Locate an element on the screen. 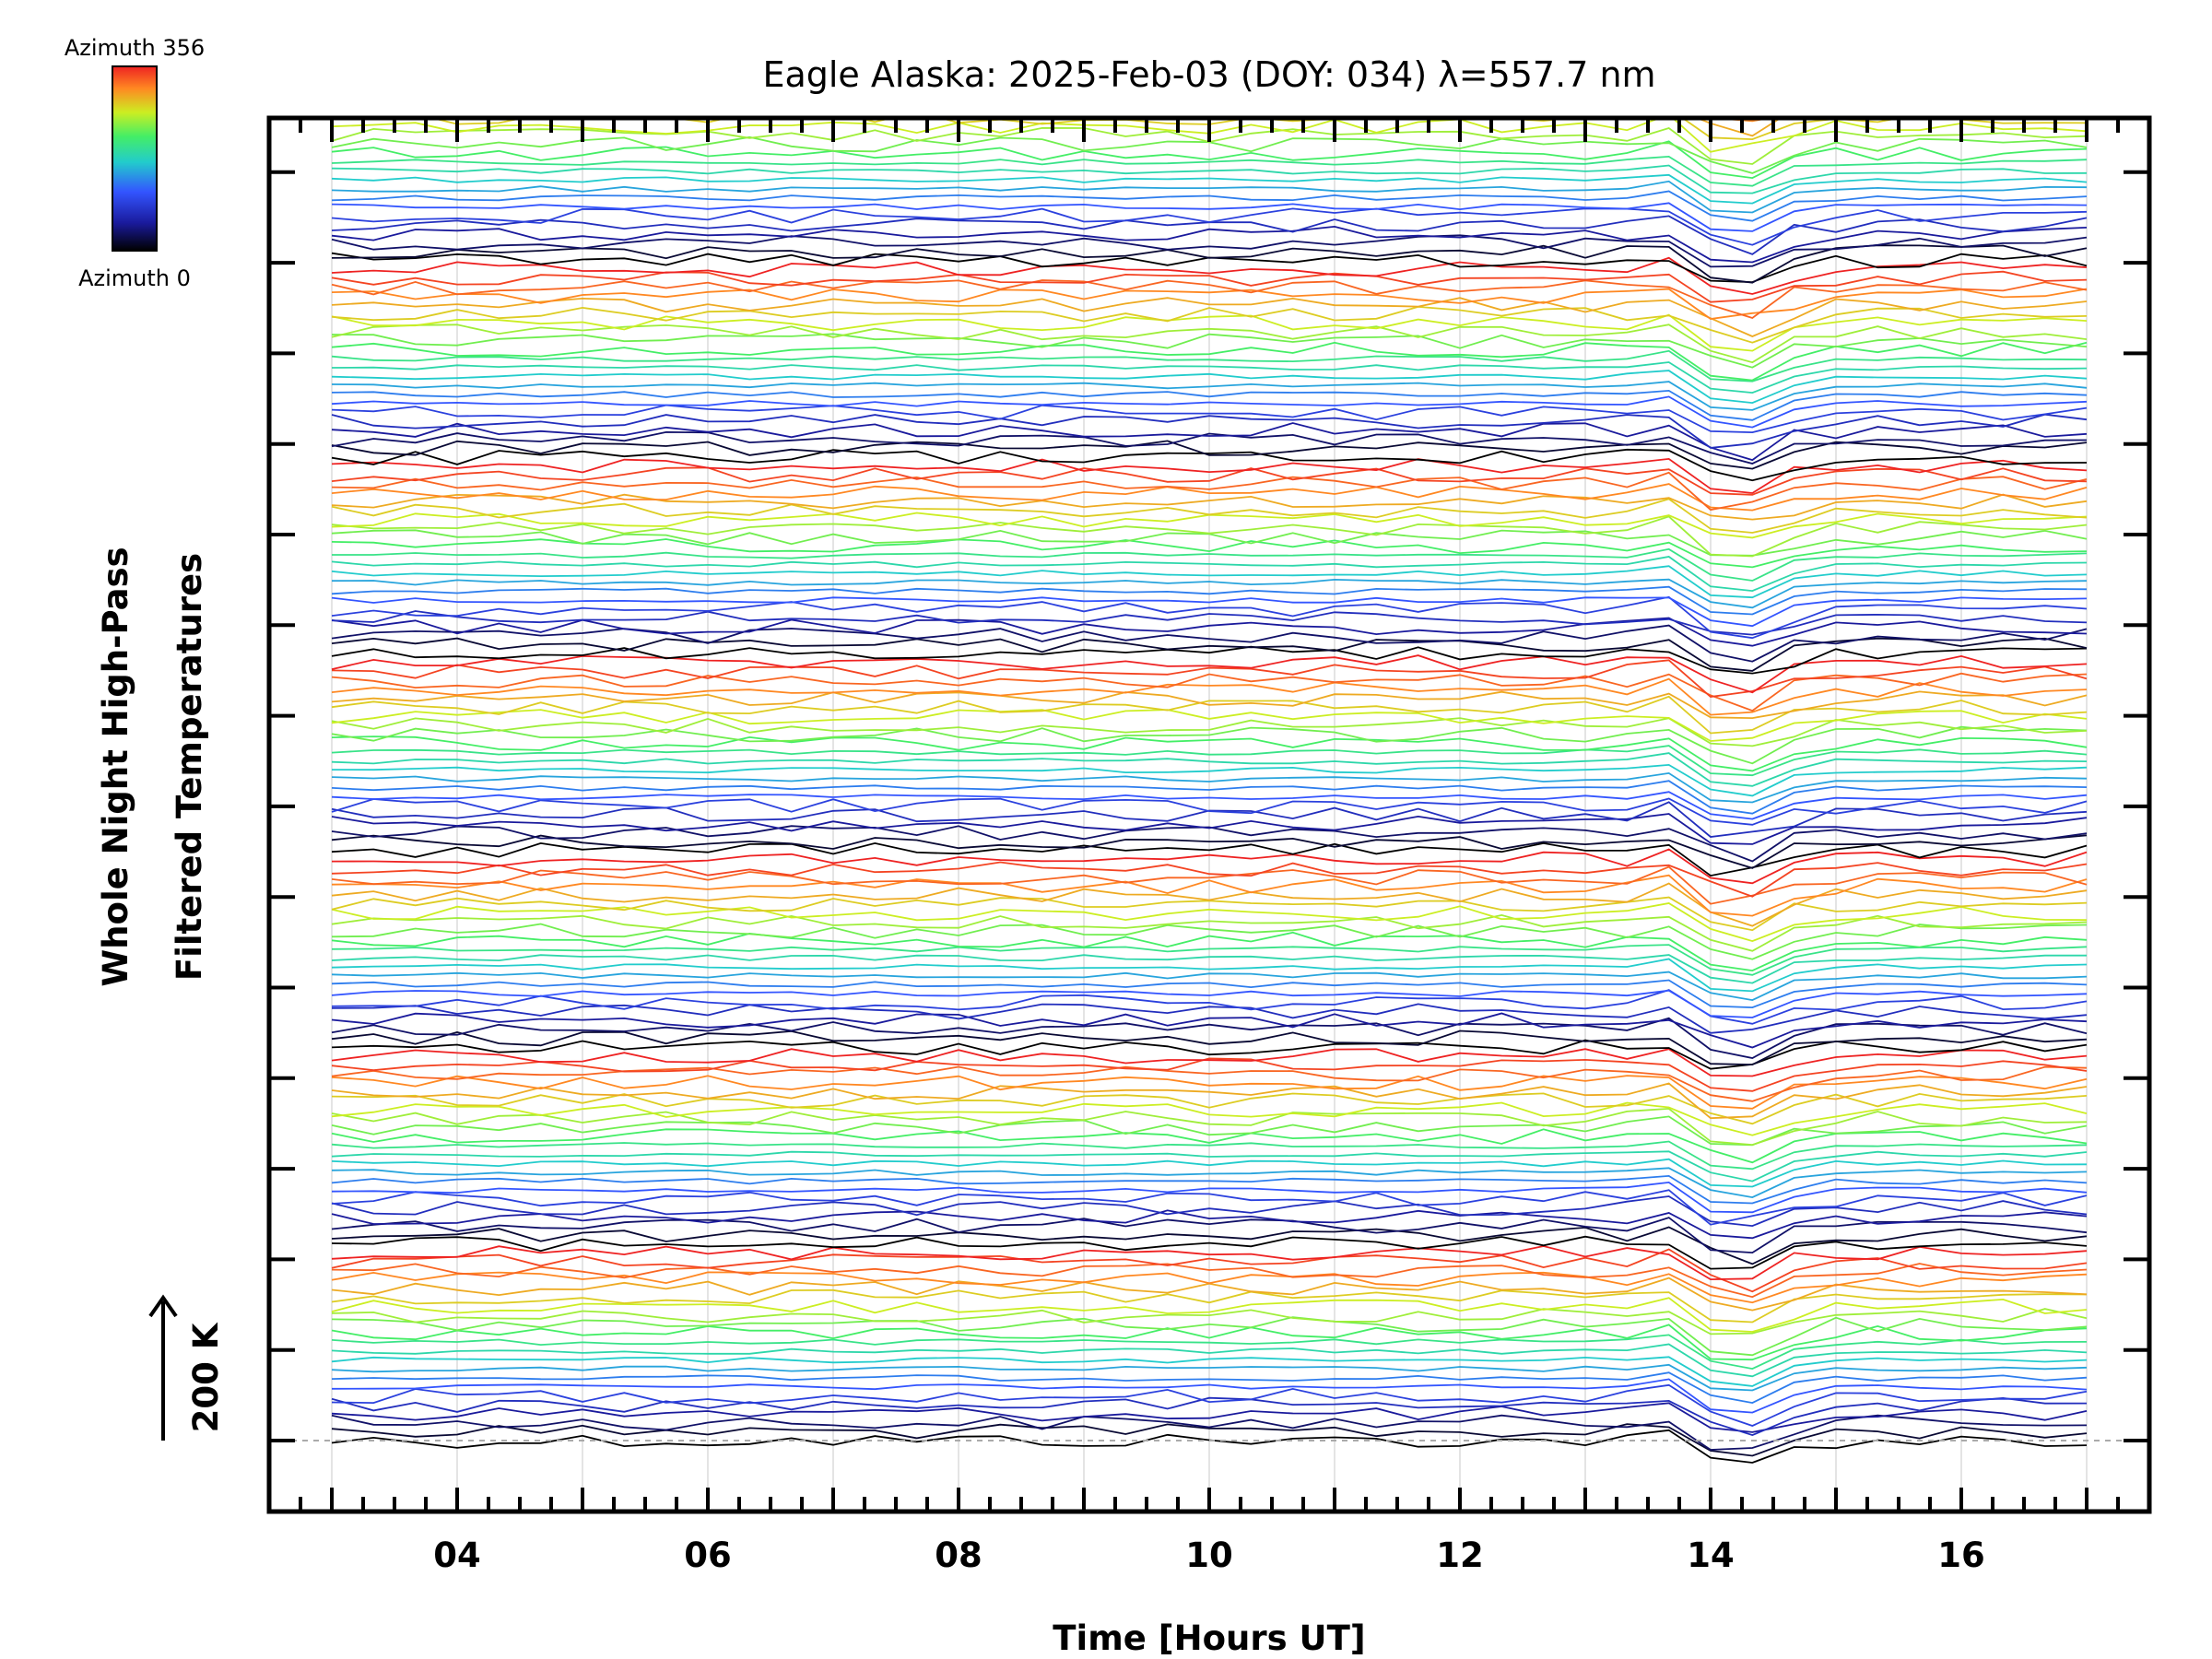 The width and height of the screenshot is (2212, 1659). x-tick-label: 10 is located at coordinates (1209, 1555).